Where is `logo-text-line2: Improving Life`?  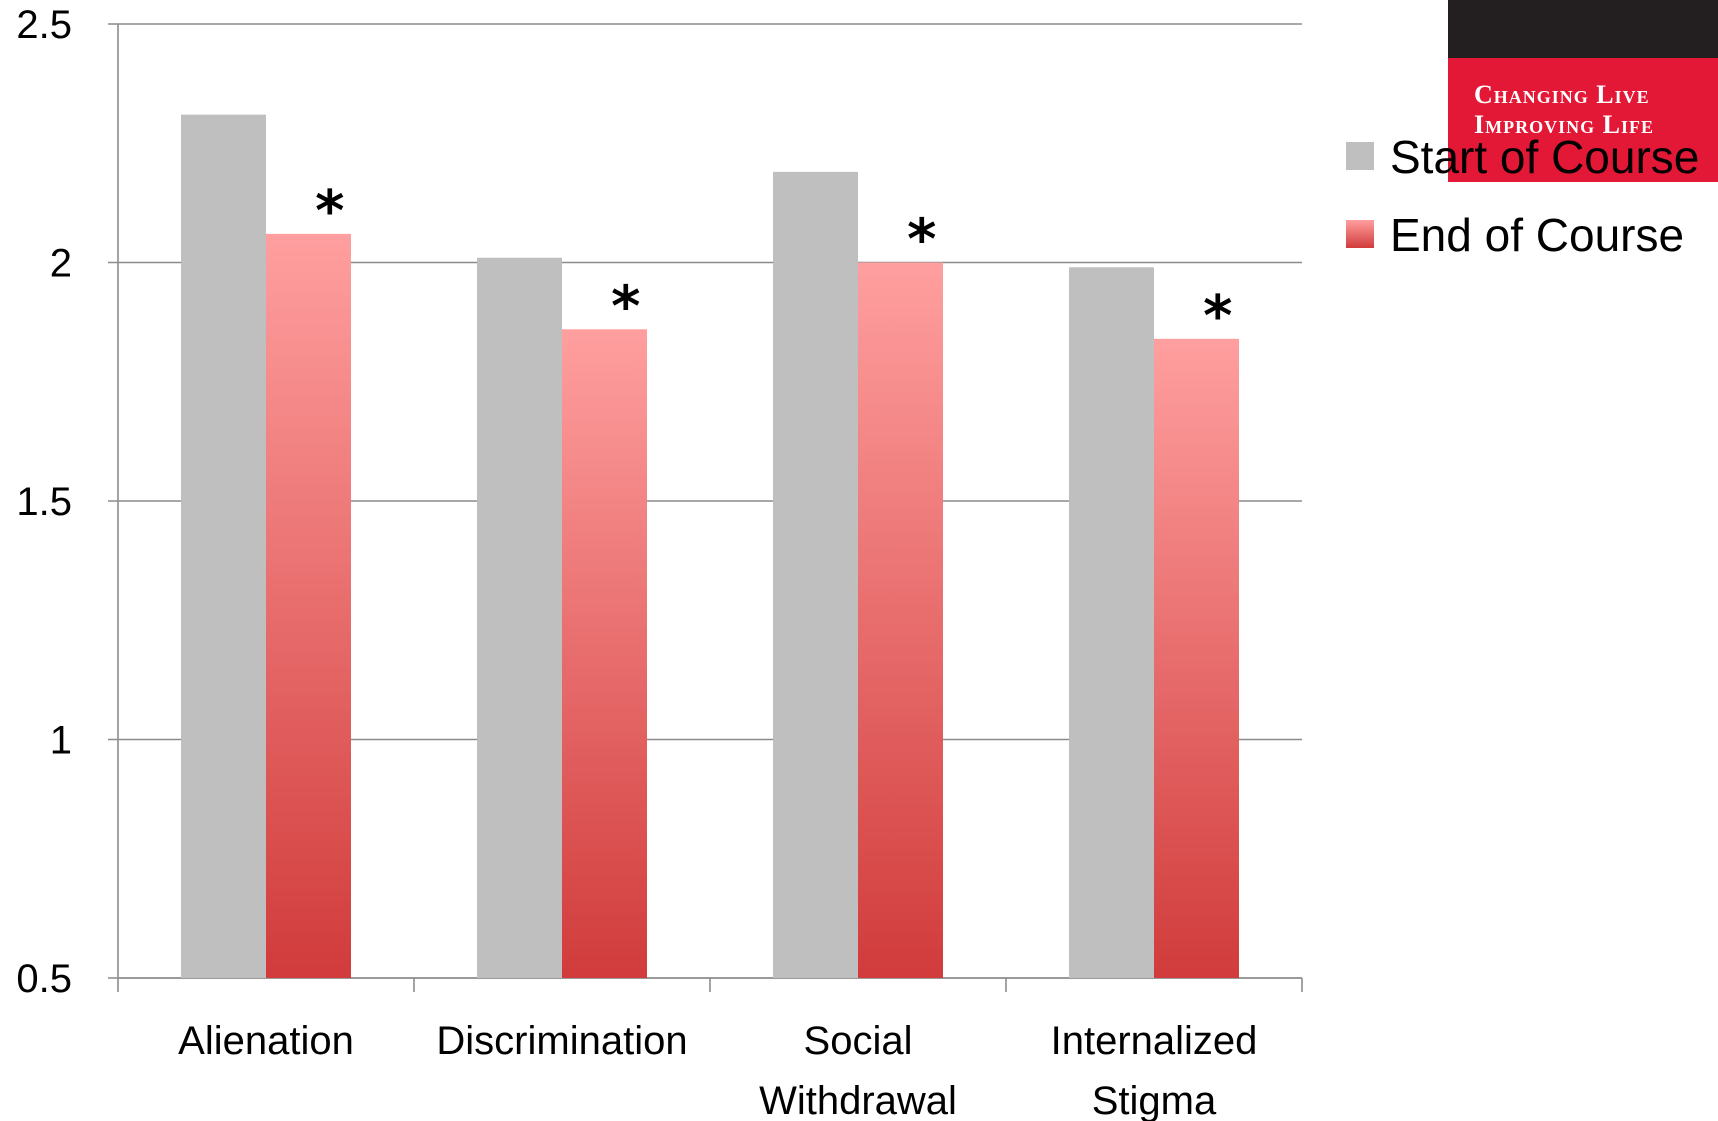 logo-text-line2: Improving Life is located at coordinates (1564, 124).